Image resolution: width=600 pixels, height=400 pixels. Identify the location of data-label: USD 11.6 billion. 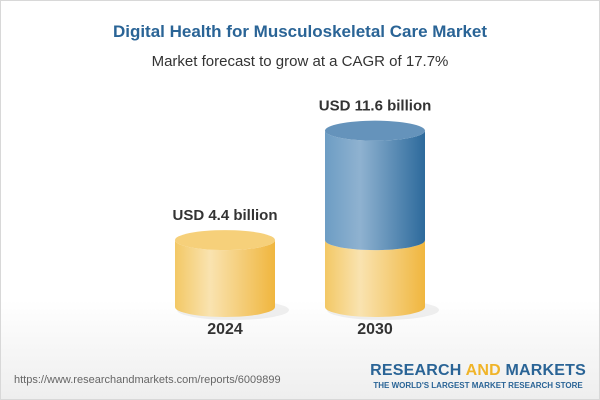
(375, 106).